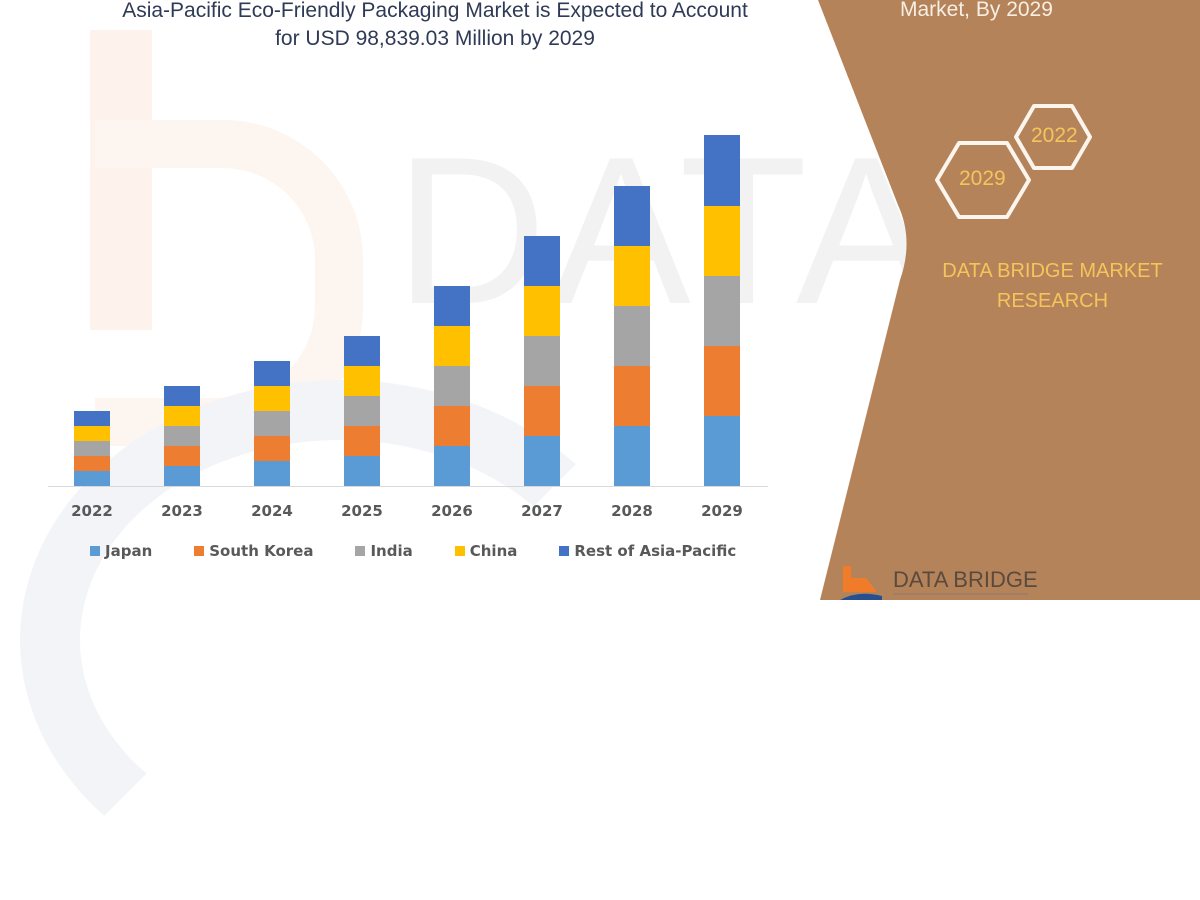 This screenshot has width=1200, height=900. What do you see at coordinates (861, 583) in the screenshot?
I see `data-bridge-logo-icon` at bounding box center [861, 583].